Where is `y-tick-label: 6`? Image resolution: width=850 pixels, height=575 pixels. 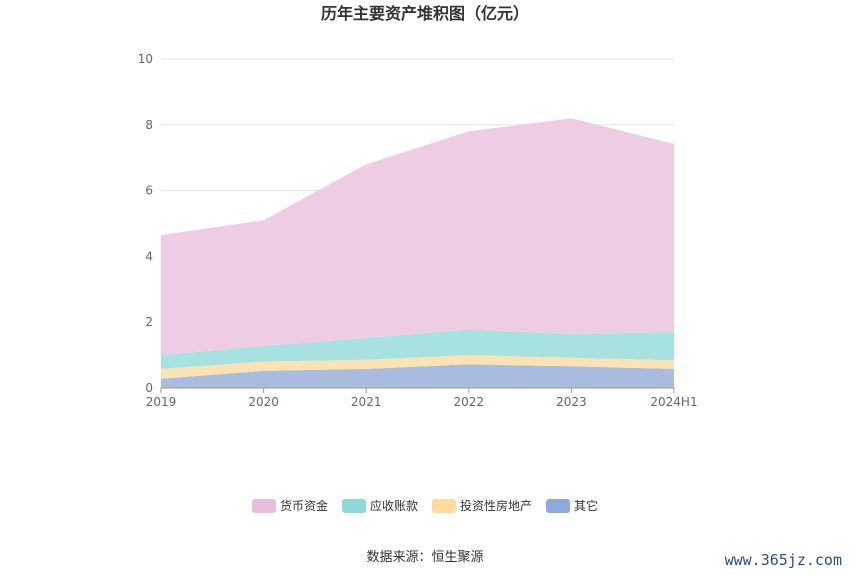 y-tick-label: 6 is located at coordinates (149, 191).